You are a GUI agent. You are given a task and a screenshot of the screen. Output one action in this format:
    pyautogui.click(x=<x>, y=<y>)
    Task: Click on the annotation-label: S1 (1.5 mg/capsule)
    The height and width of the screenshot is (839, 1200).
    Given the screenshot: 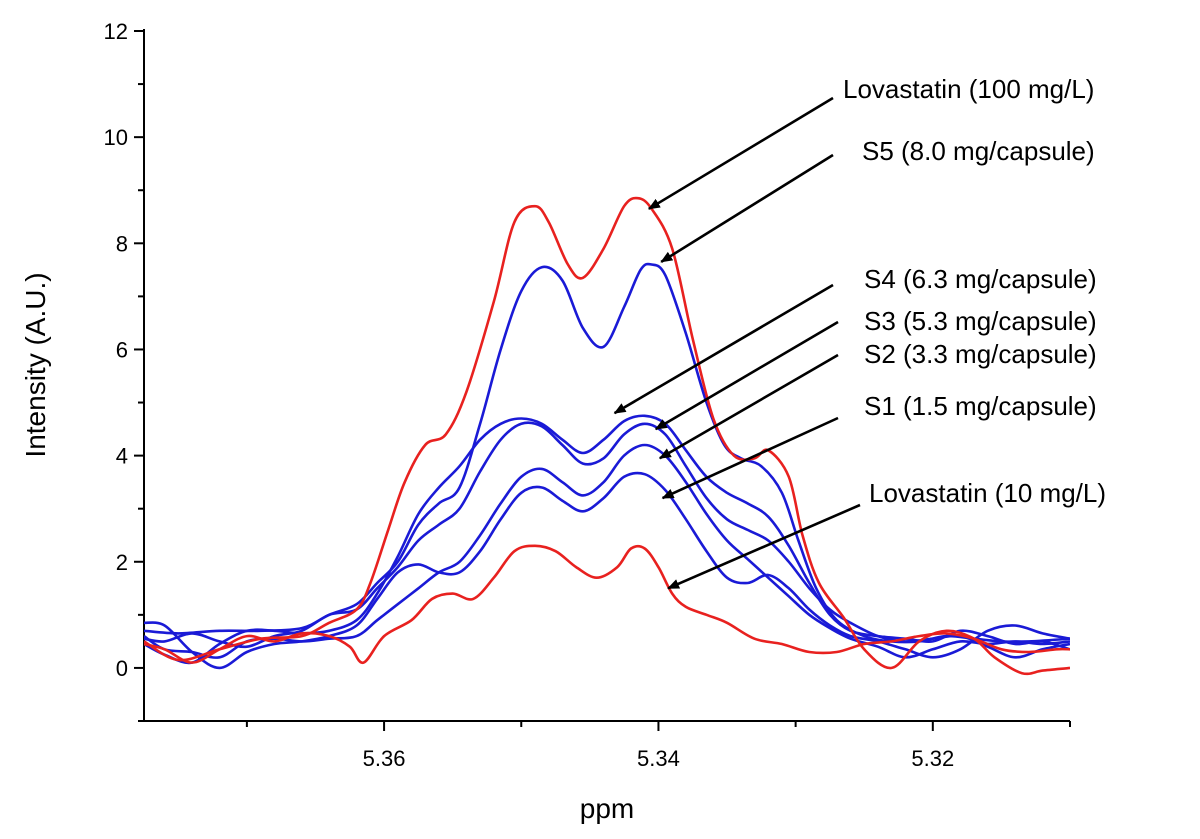 What is the action you would take?
    pyautogui.click(x=980, y=406)
    